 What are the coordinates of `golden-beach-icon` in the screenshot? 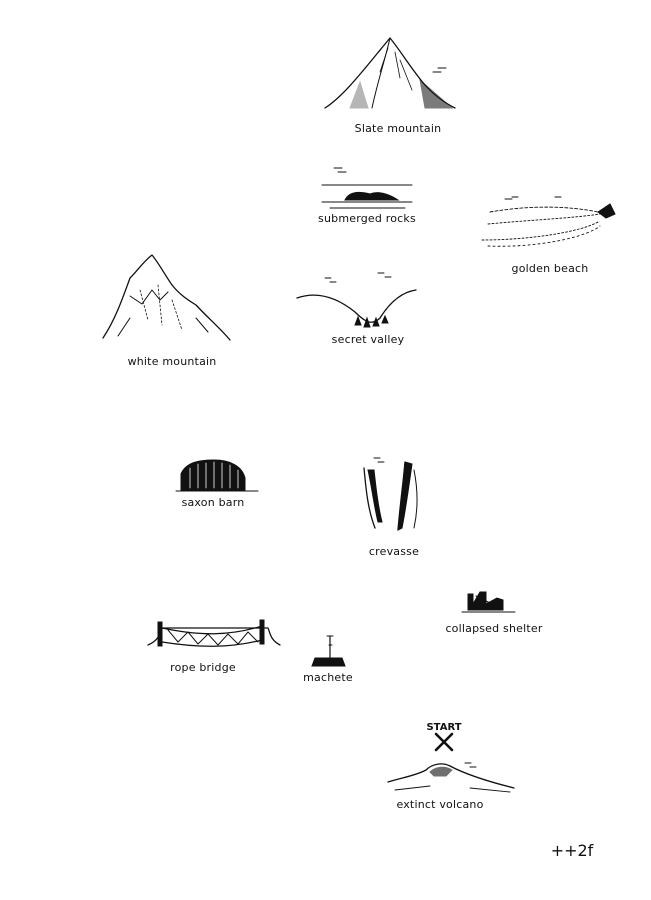 It's located at (548, 221).